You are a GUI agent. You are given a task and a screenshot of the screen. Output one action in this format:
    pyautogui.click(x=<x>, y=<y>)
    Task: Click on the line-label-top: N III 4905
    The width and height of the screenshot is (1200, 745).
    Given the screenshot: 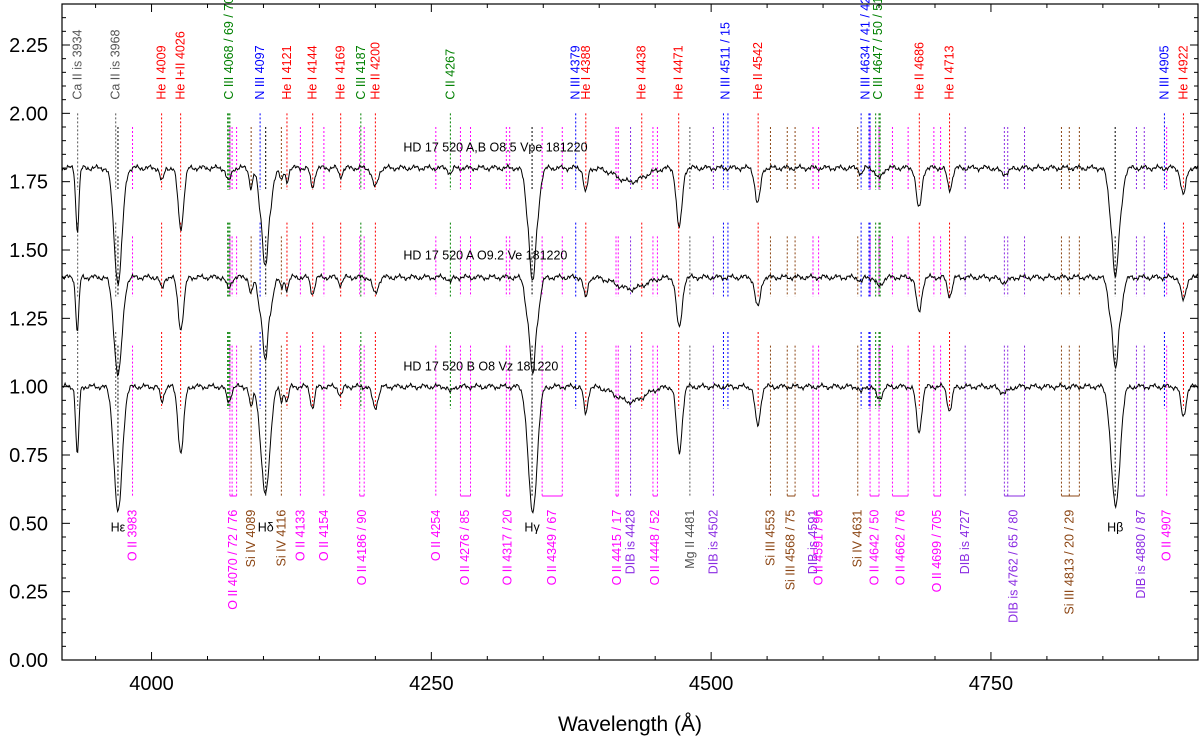 What is the action you would take?
    pyautogui.click(x=1164, y=72)
    